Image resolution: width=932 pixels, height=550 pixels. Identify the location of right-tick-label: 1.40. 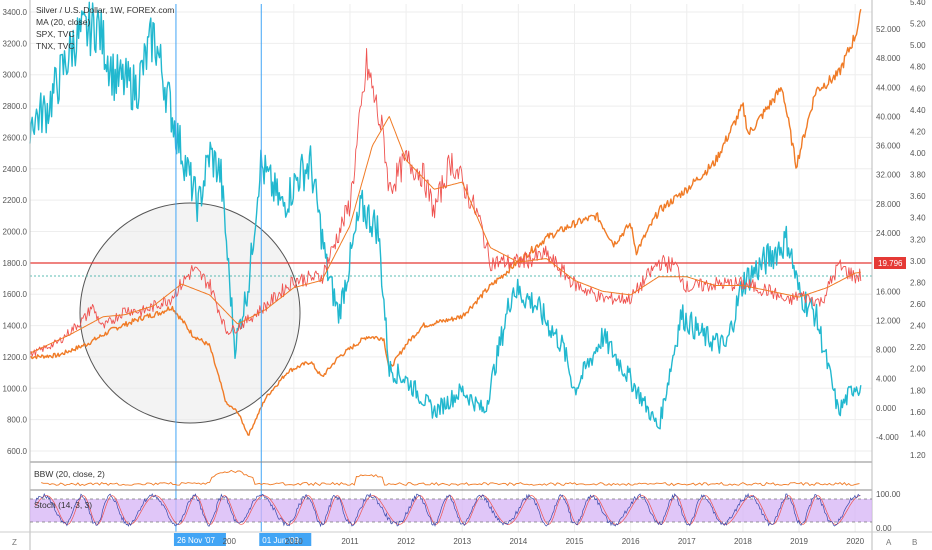
(918, 433).